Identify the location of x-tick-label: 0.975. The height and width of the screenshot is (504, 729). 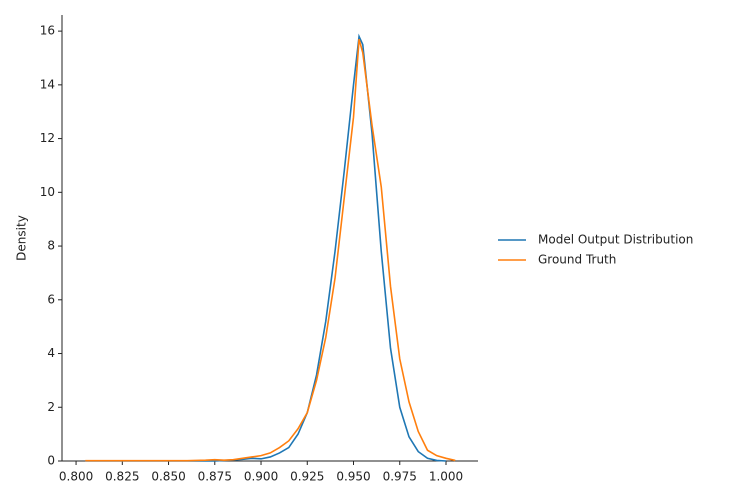
(400, 477).